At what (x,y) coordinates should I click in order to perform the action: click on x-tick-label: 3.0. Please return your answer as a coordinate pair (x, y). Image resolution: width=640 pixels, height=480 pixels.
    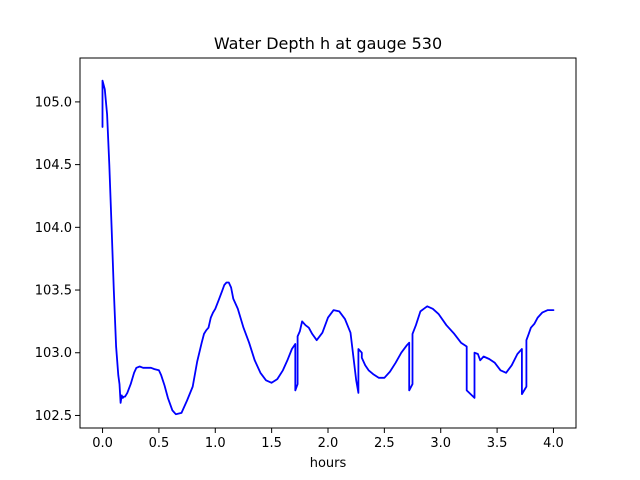
    Looking at the image, I should click on (440, 443).